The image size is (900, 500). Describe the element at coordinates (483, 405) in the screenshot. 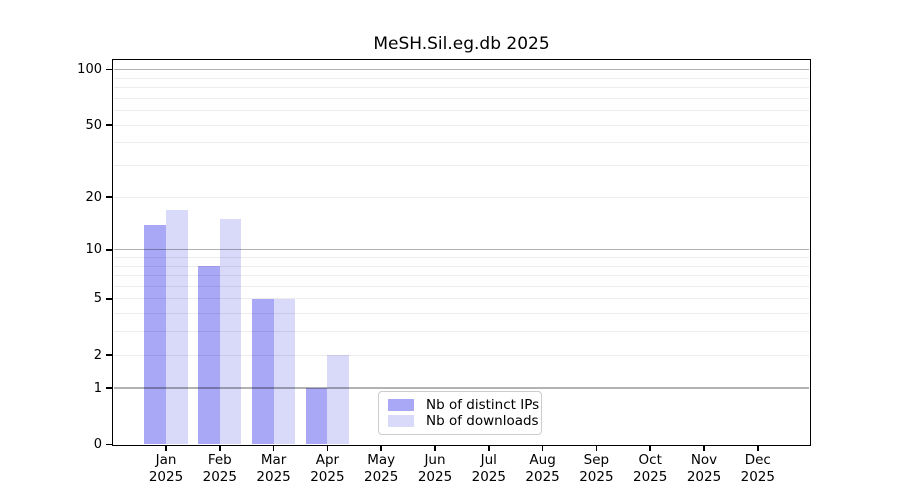

I see `legend-label-distinct-ips: Nb of distinct IPs` at that location.